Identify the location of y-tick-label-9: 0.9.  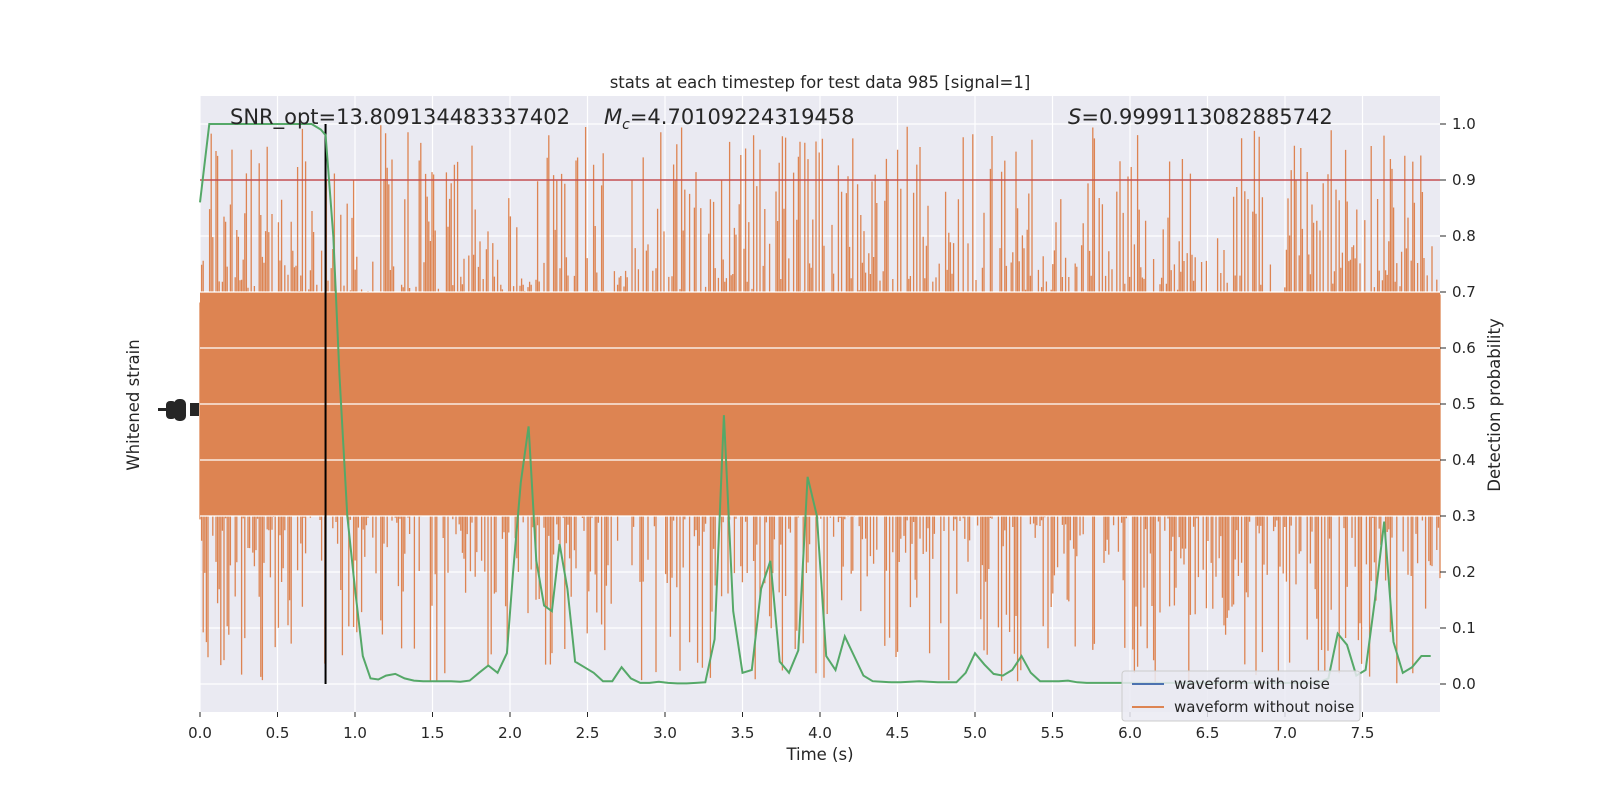
(1464, 180).